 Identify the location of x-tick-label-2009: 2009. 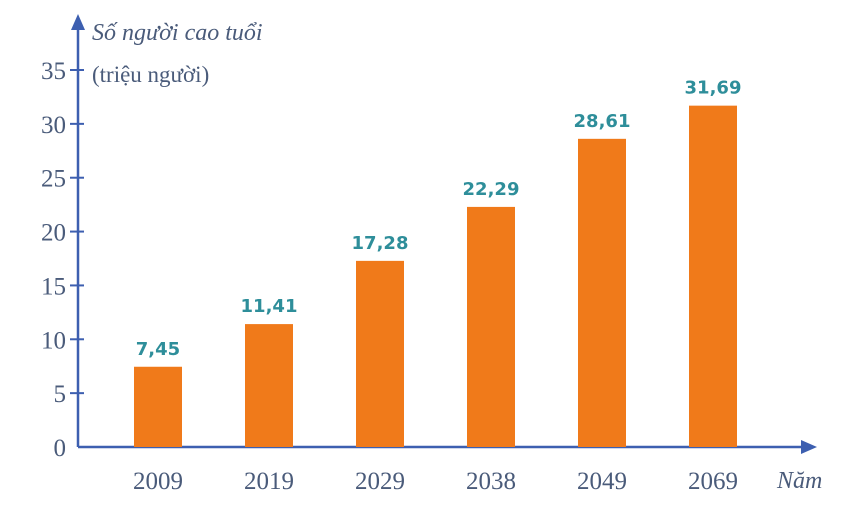
(158, 481).